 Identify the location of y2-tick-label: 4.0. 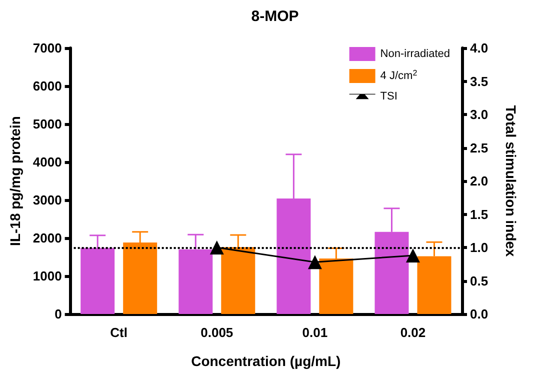
(479, 48).